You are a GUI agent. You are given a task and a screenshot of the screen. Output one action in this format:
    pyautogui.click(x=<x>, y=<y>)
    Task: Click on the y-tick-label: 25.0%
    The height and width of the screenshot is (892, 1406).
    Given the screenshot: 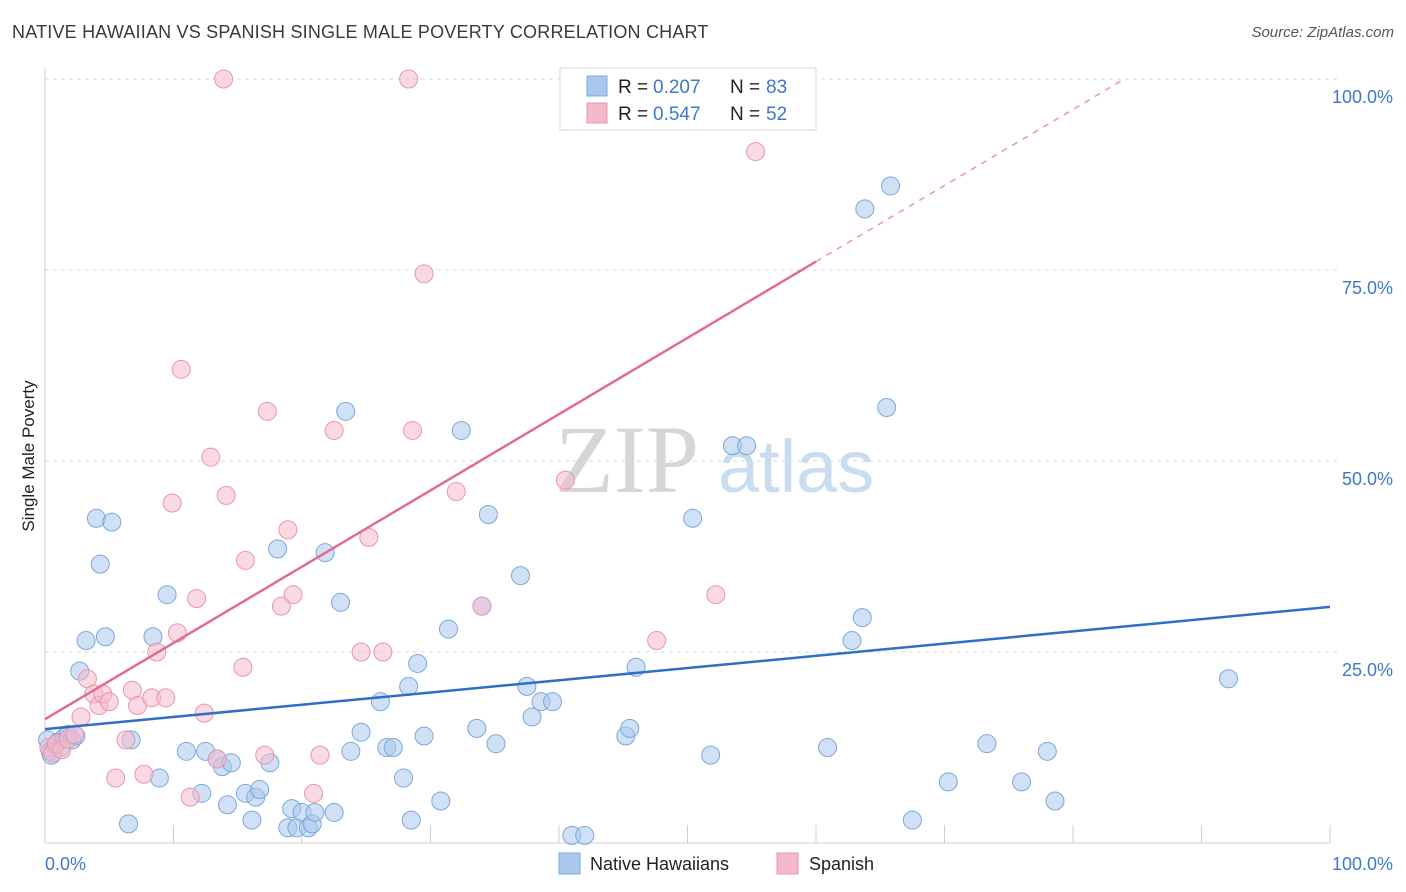 What is the action you would take?
    pyautogui.click(x=1367, y=670)
    